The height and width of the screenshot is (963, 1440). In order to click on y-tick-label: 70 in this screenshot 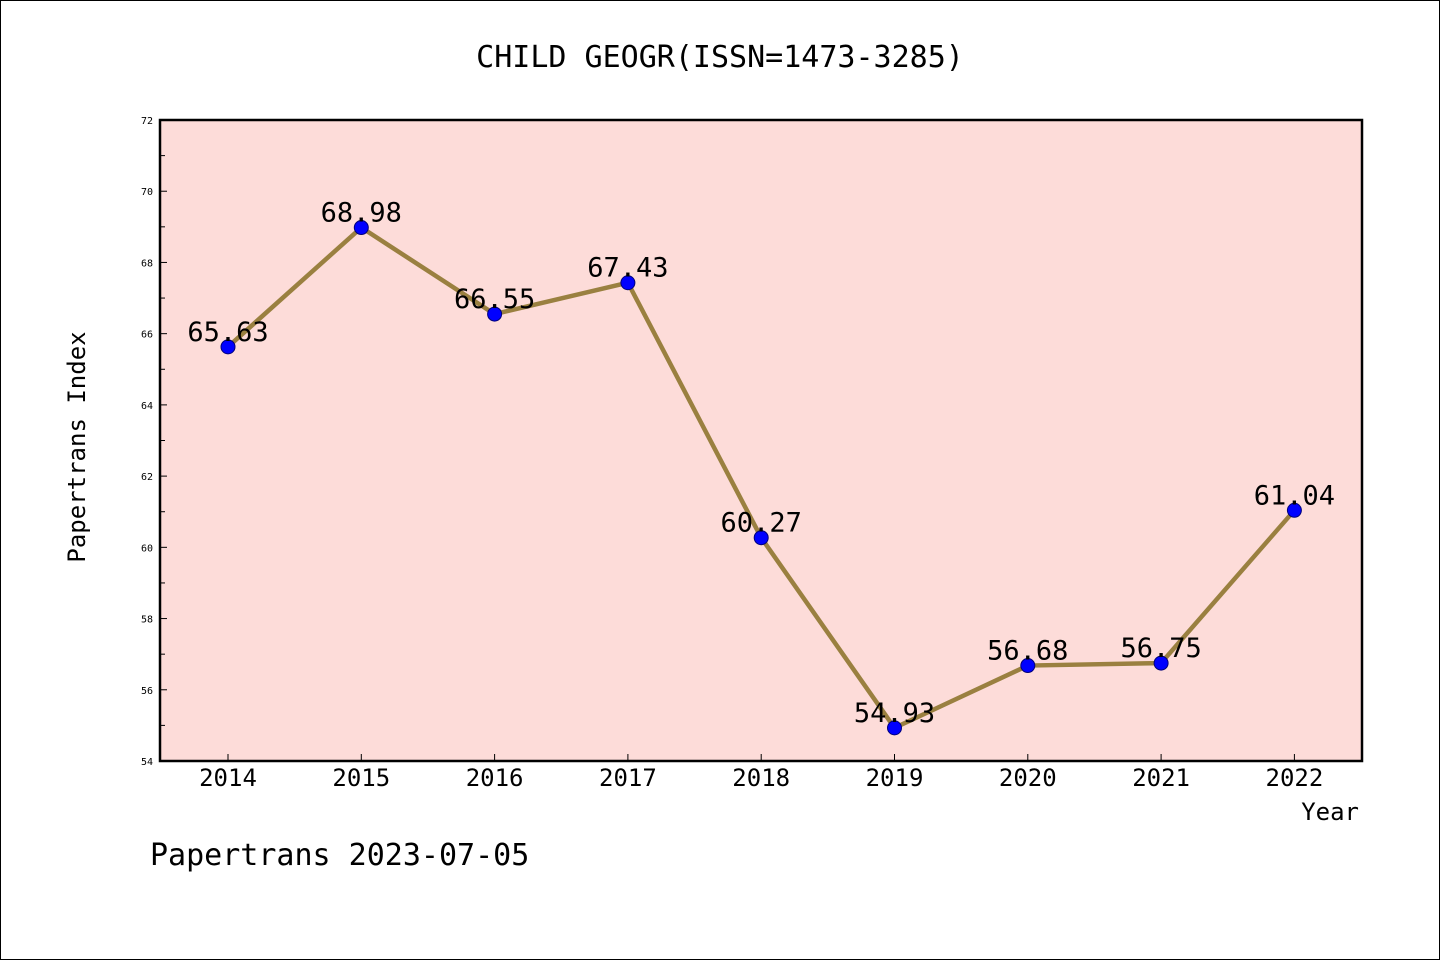, I will do `click(147, 192)`.